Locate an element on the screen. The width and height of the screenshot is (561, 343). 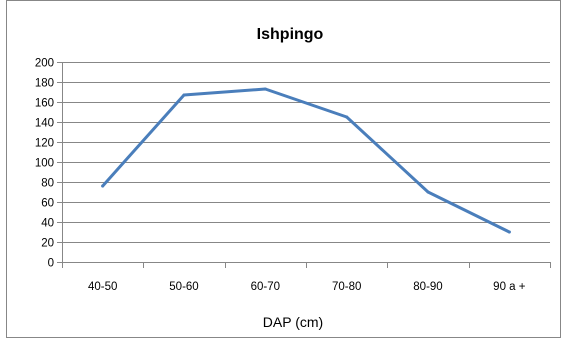
y-tick-label: 20 is located at coordinates (47, 244).